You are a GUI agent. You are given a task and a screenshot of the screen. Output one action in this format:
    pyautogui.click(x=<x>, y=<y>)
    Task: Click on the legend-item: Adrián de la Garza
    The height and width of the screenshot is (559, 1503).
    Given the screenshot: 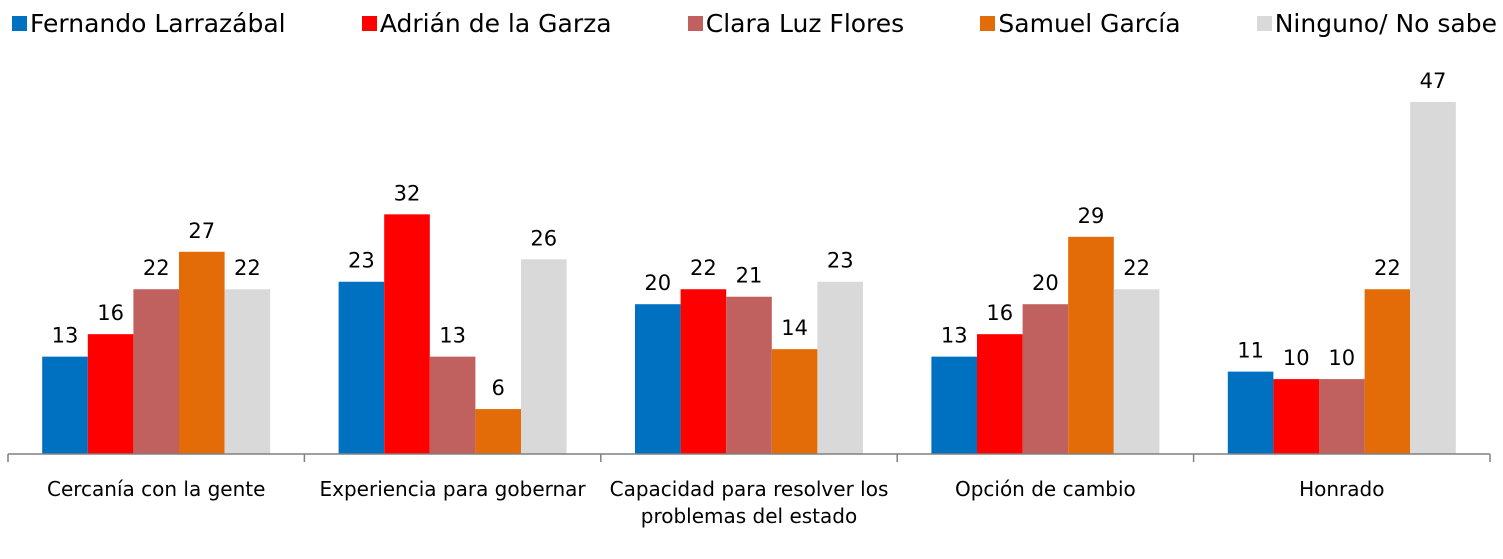 What is the action you would take?
    pyautogui.click(x=486, y=23)
    